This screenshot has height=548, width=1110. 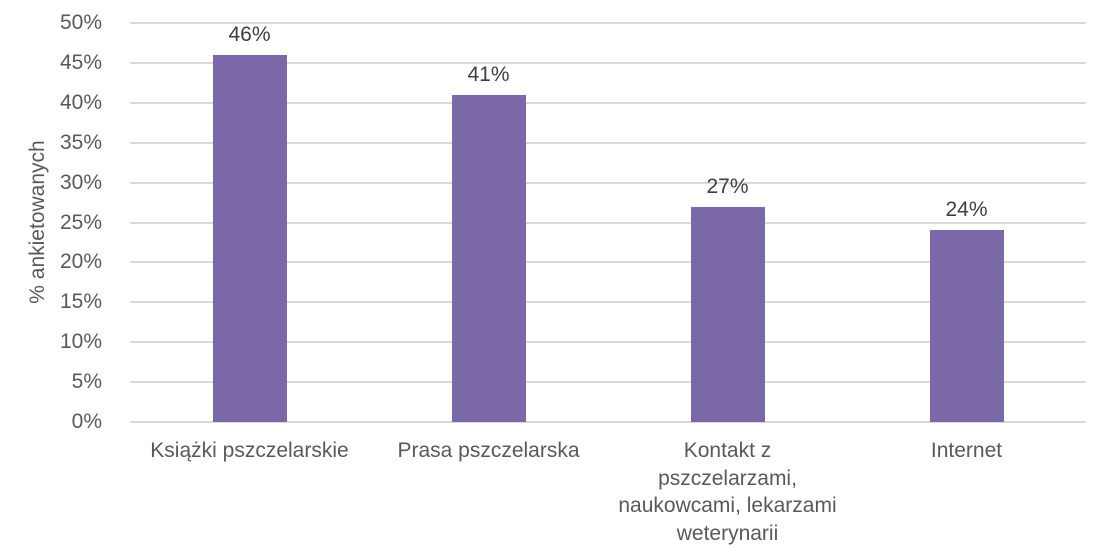 What do you see at coordinates (249, 450) in the screenshot?
I see `x-category-label: Książki pszczelarskie` at bounding box center [249, 450].